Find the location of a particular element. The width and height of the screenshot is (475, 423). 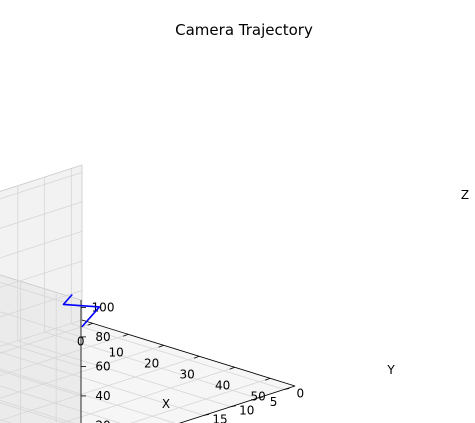

x-axis-line is located at coordinates (188, 353).